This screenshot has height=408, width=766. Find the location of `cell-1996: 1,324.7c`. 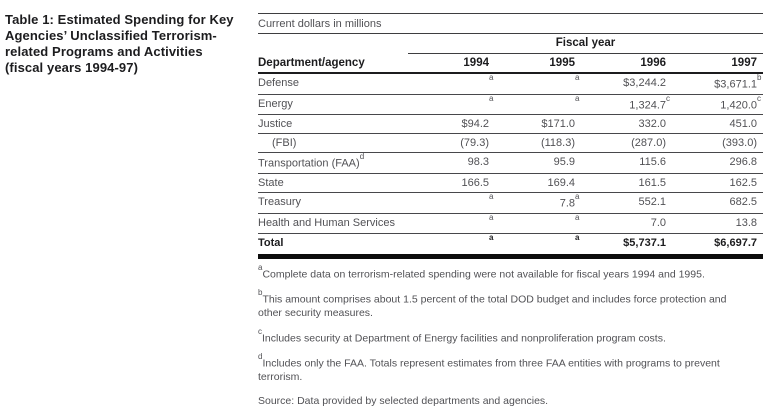

cell-1996: 1,324.7c is located at coordinates (649, 102).